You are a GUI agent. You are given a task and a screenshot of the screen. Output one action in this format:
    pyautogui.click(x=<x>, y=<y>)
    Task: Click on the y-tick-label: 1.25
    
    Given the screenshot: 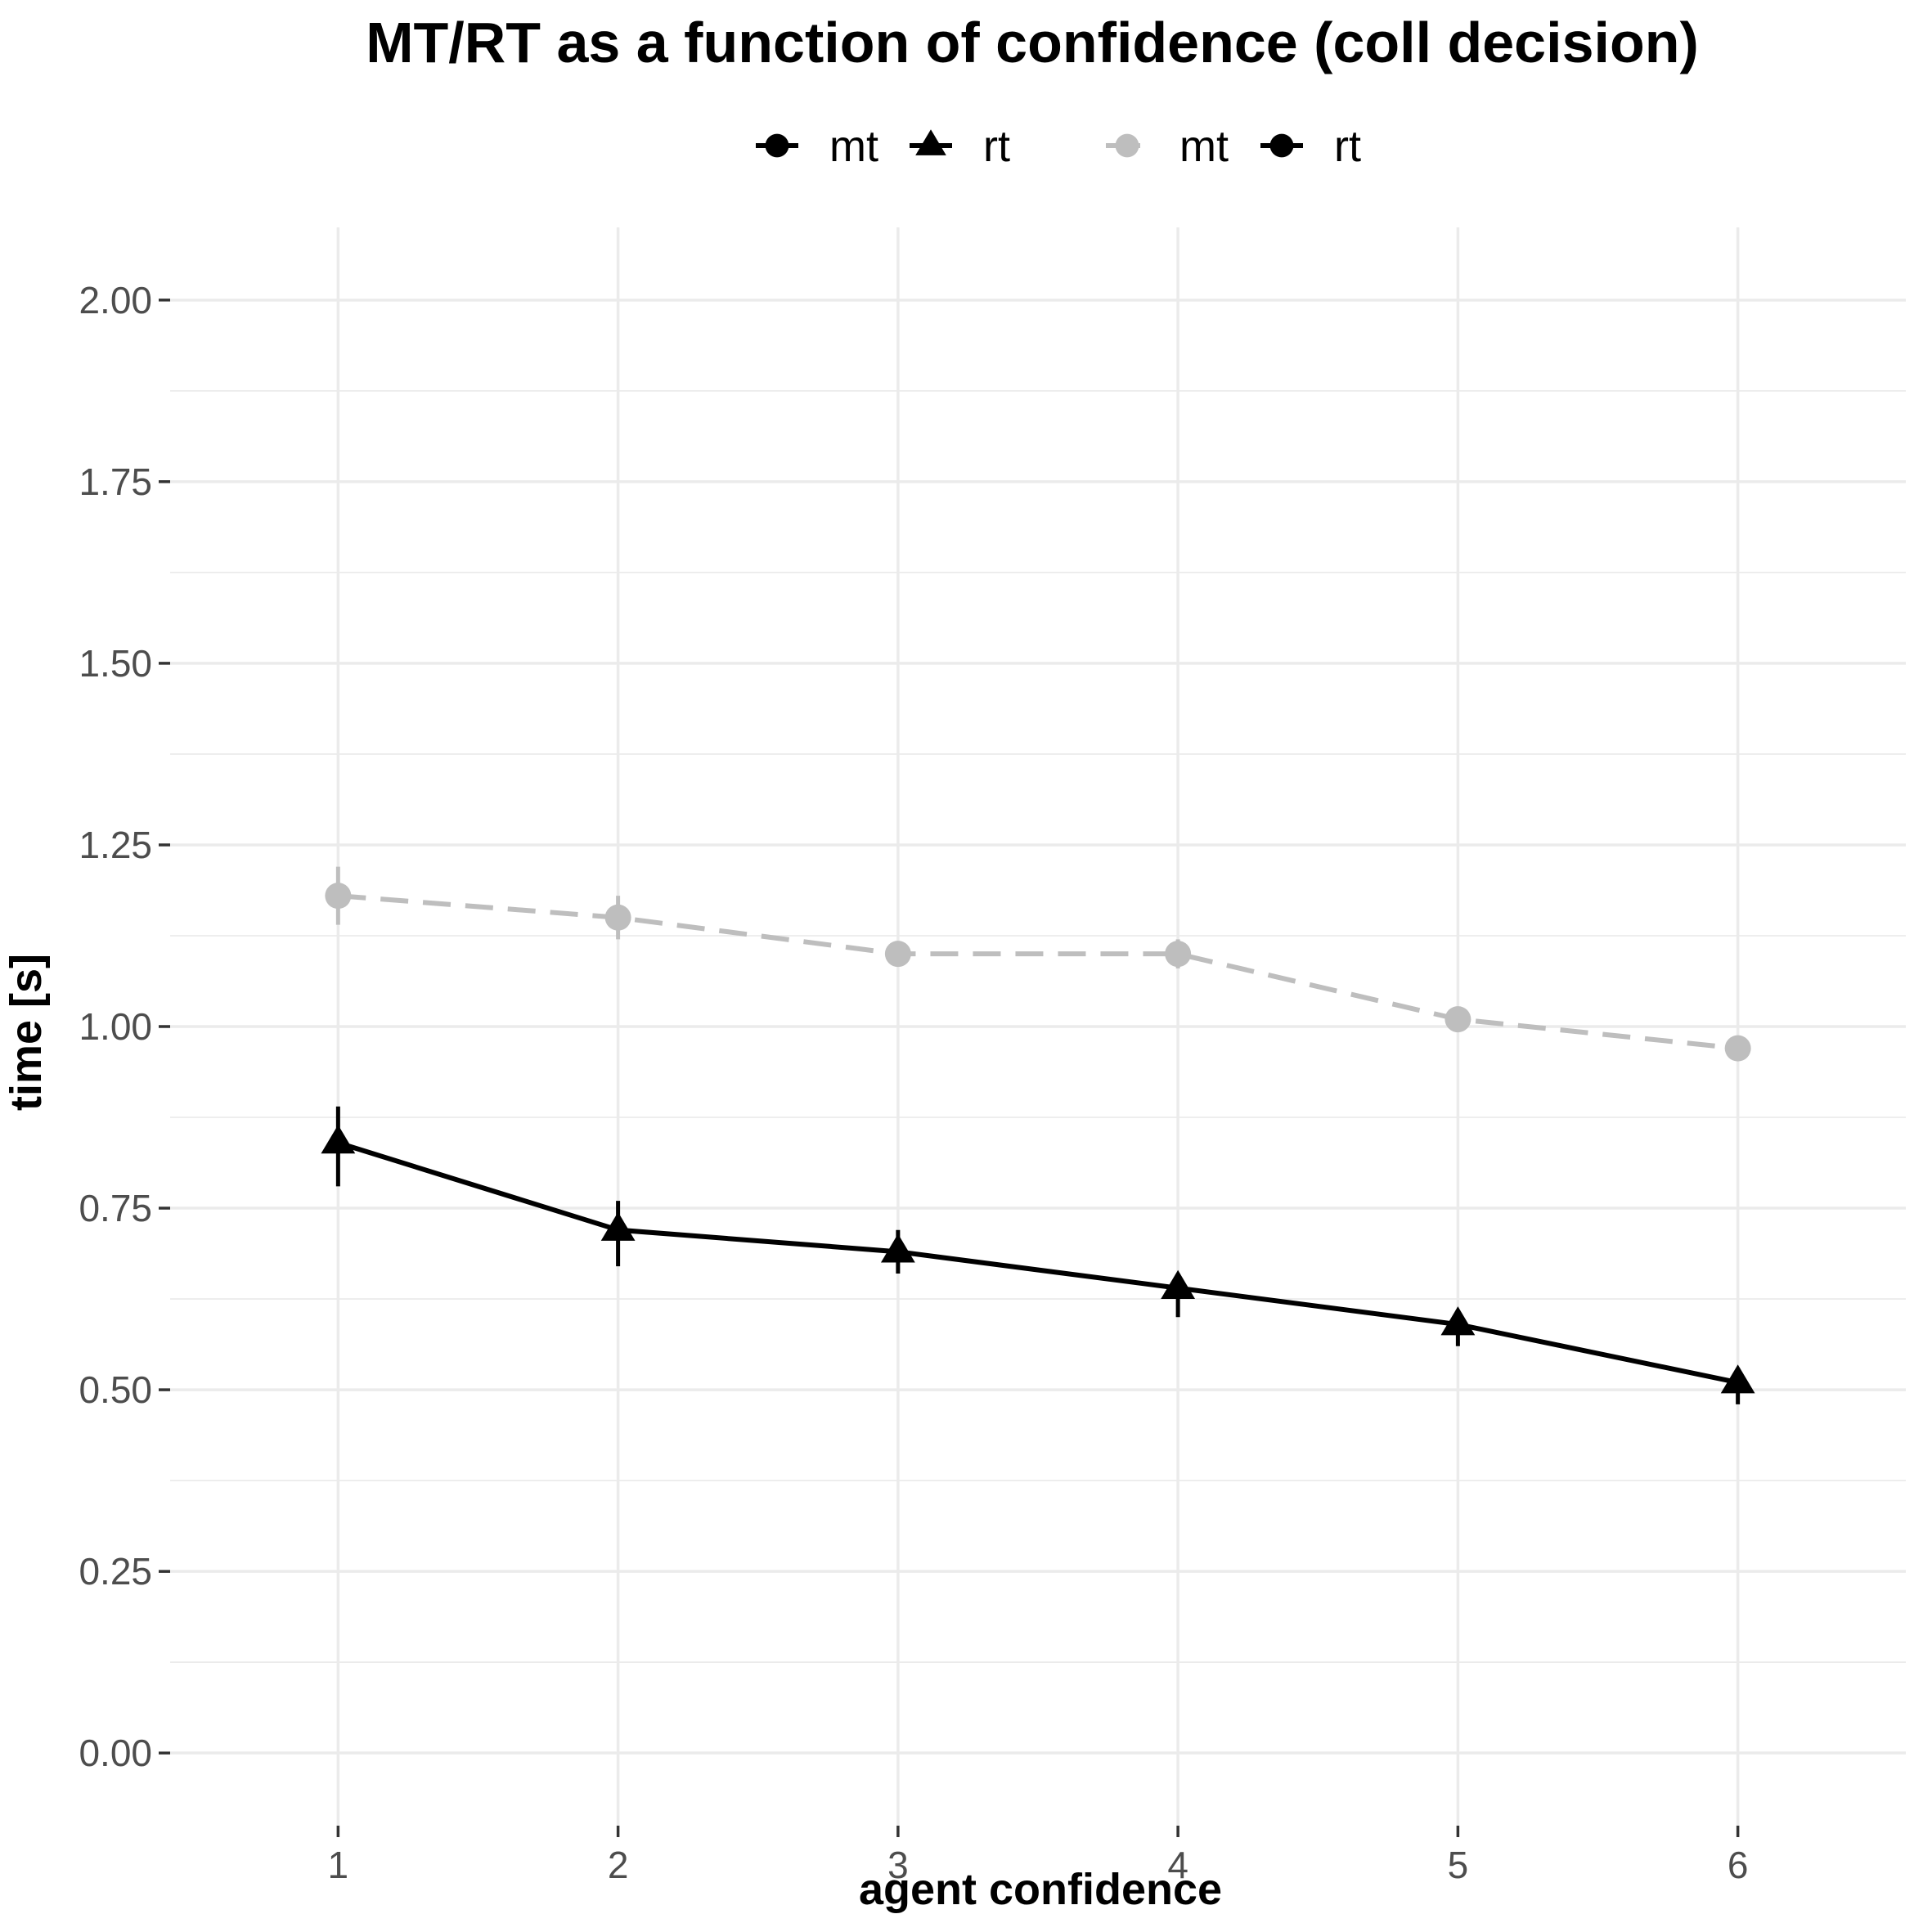 What is the action you would take?
    pyautogui.click(x=115, y=845)
    